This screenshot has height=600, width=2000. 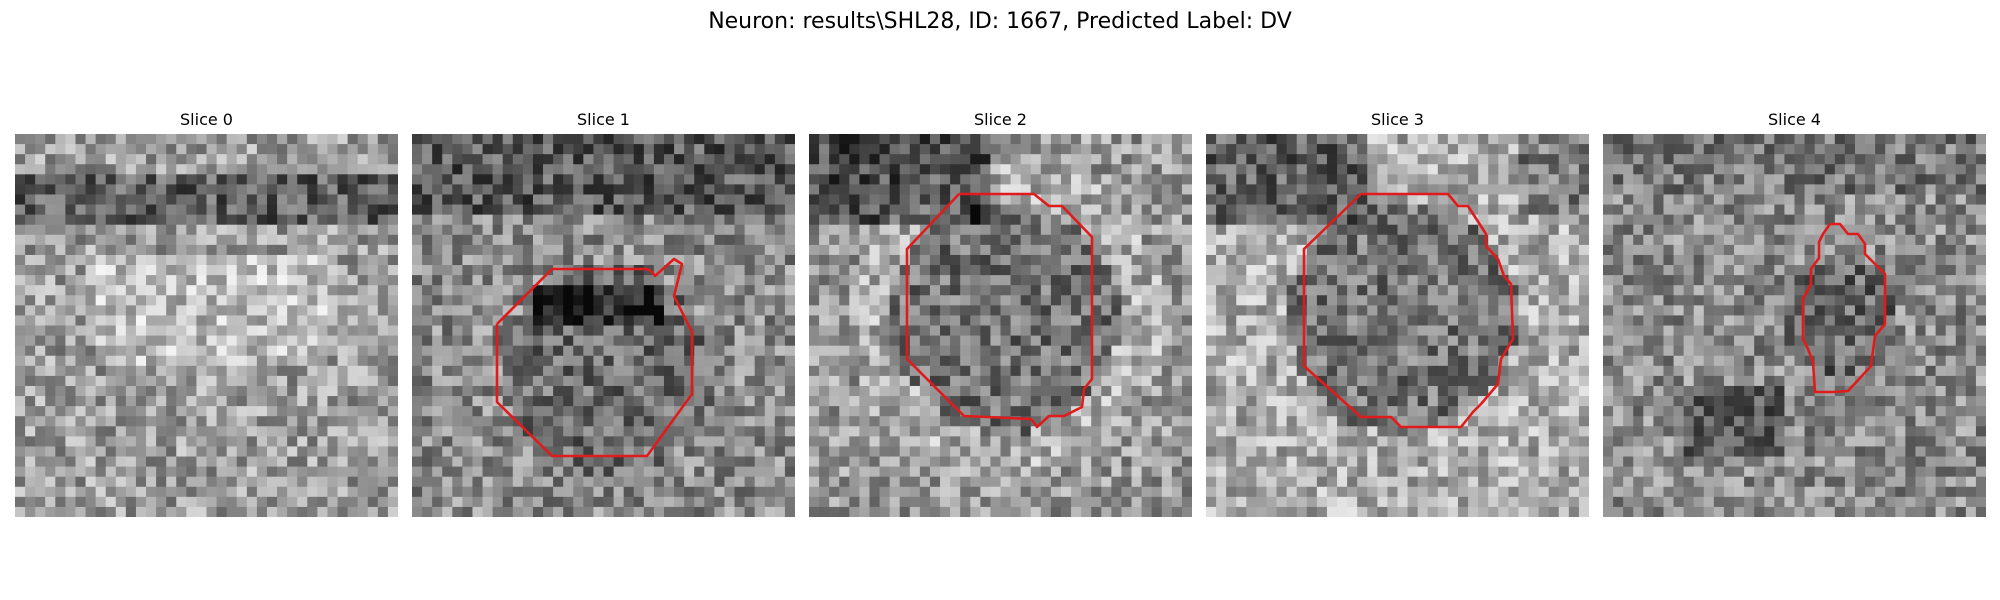 I want to click on slice-title: Slice 1, so click(x=603, y=119).